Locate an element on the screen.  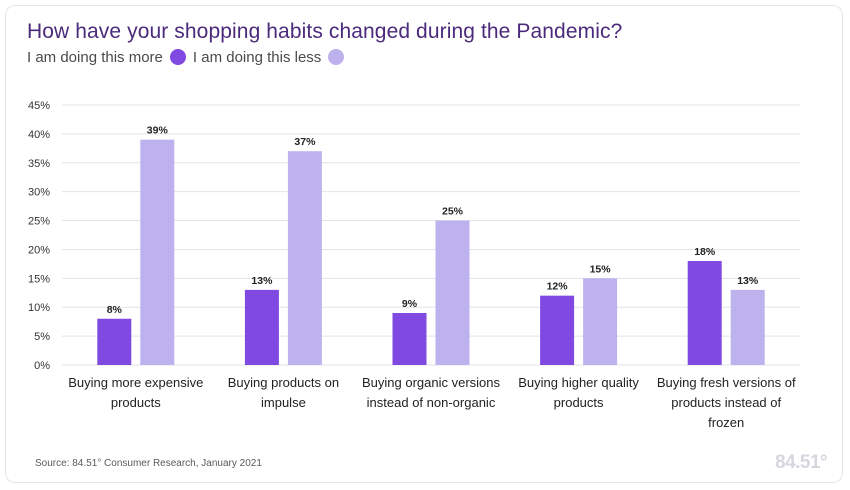
x-category-label: impulse is located at coordinates (283, 402).